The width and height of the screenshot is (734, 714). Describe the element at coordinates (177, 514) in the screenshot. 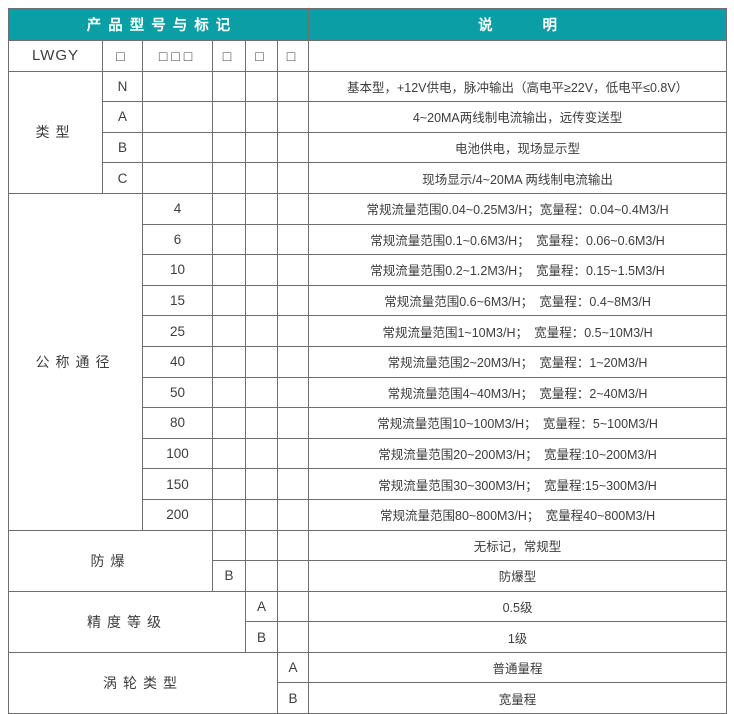

I see `code-cell: 200` at that location.